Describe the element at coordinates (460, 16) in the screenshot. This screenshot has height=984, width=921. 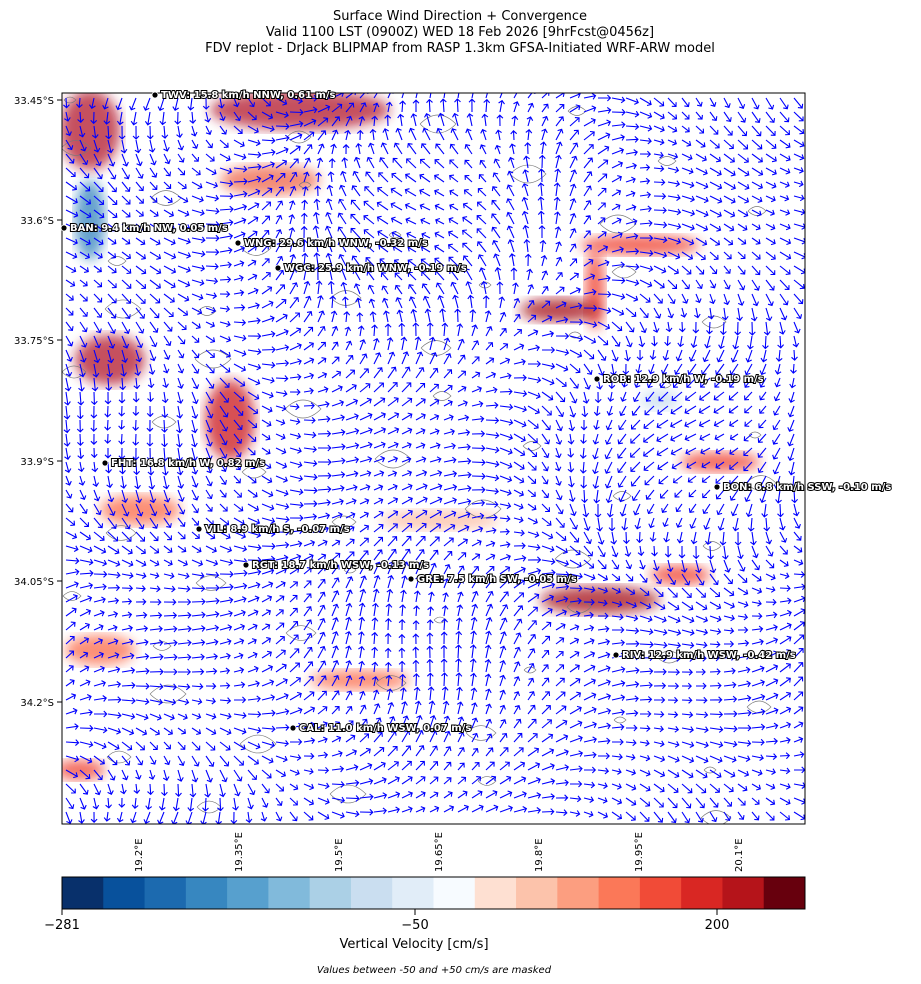
I see `title-line: Surface Wind Direction + Convergence` at that location.